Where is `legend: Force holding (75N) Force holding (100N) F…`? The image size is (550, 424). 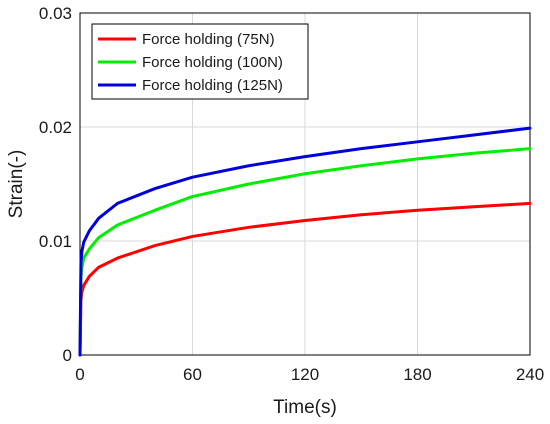
legend: Force holding (75N) Force holding (100N) F… is located at coordinates (200, 61).